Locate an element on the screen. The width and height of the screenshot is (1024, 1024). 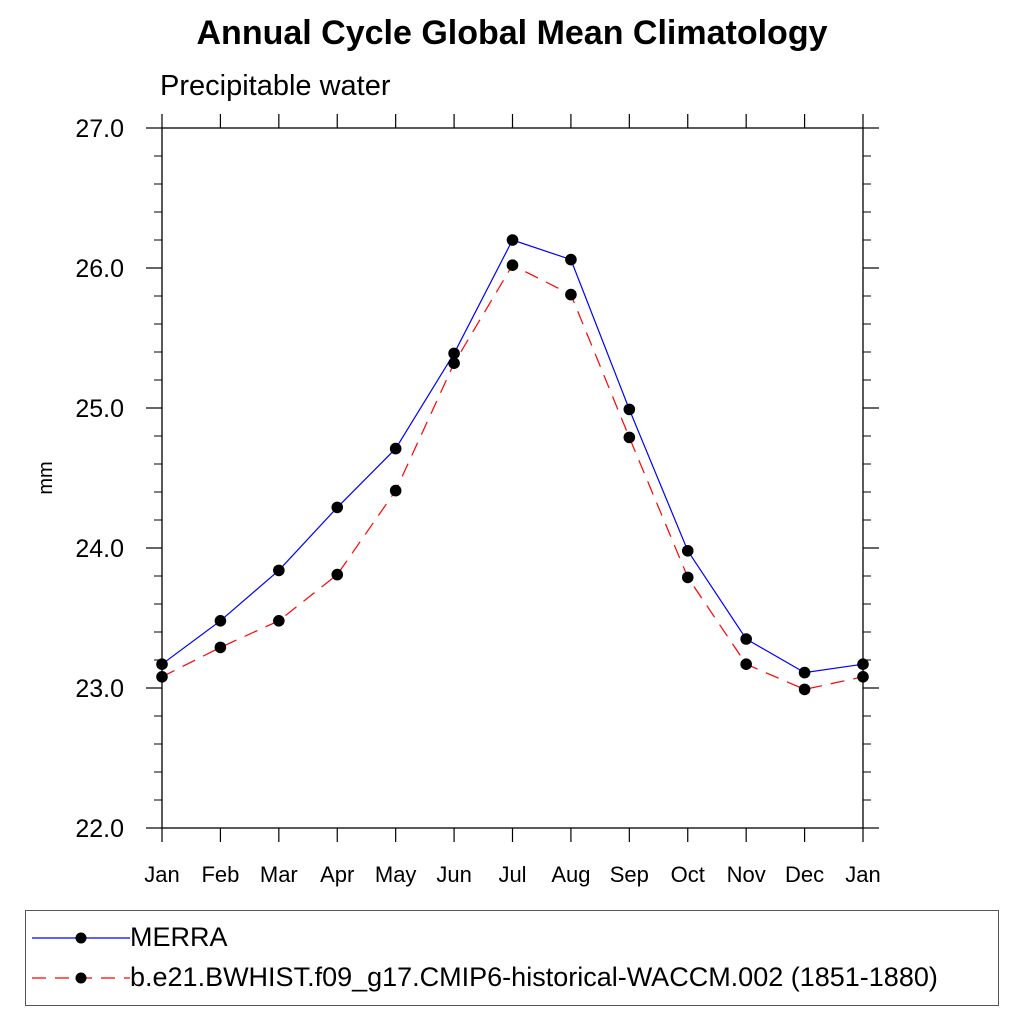
x-tick-label: May is located at coordinates (396, 874).